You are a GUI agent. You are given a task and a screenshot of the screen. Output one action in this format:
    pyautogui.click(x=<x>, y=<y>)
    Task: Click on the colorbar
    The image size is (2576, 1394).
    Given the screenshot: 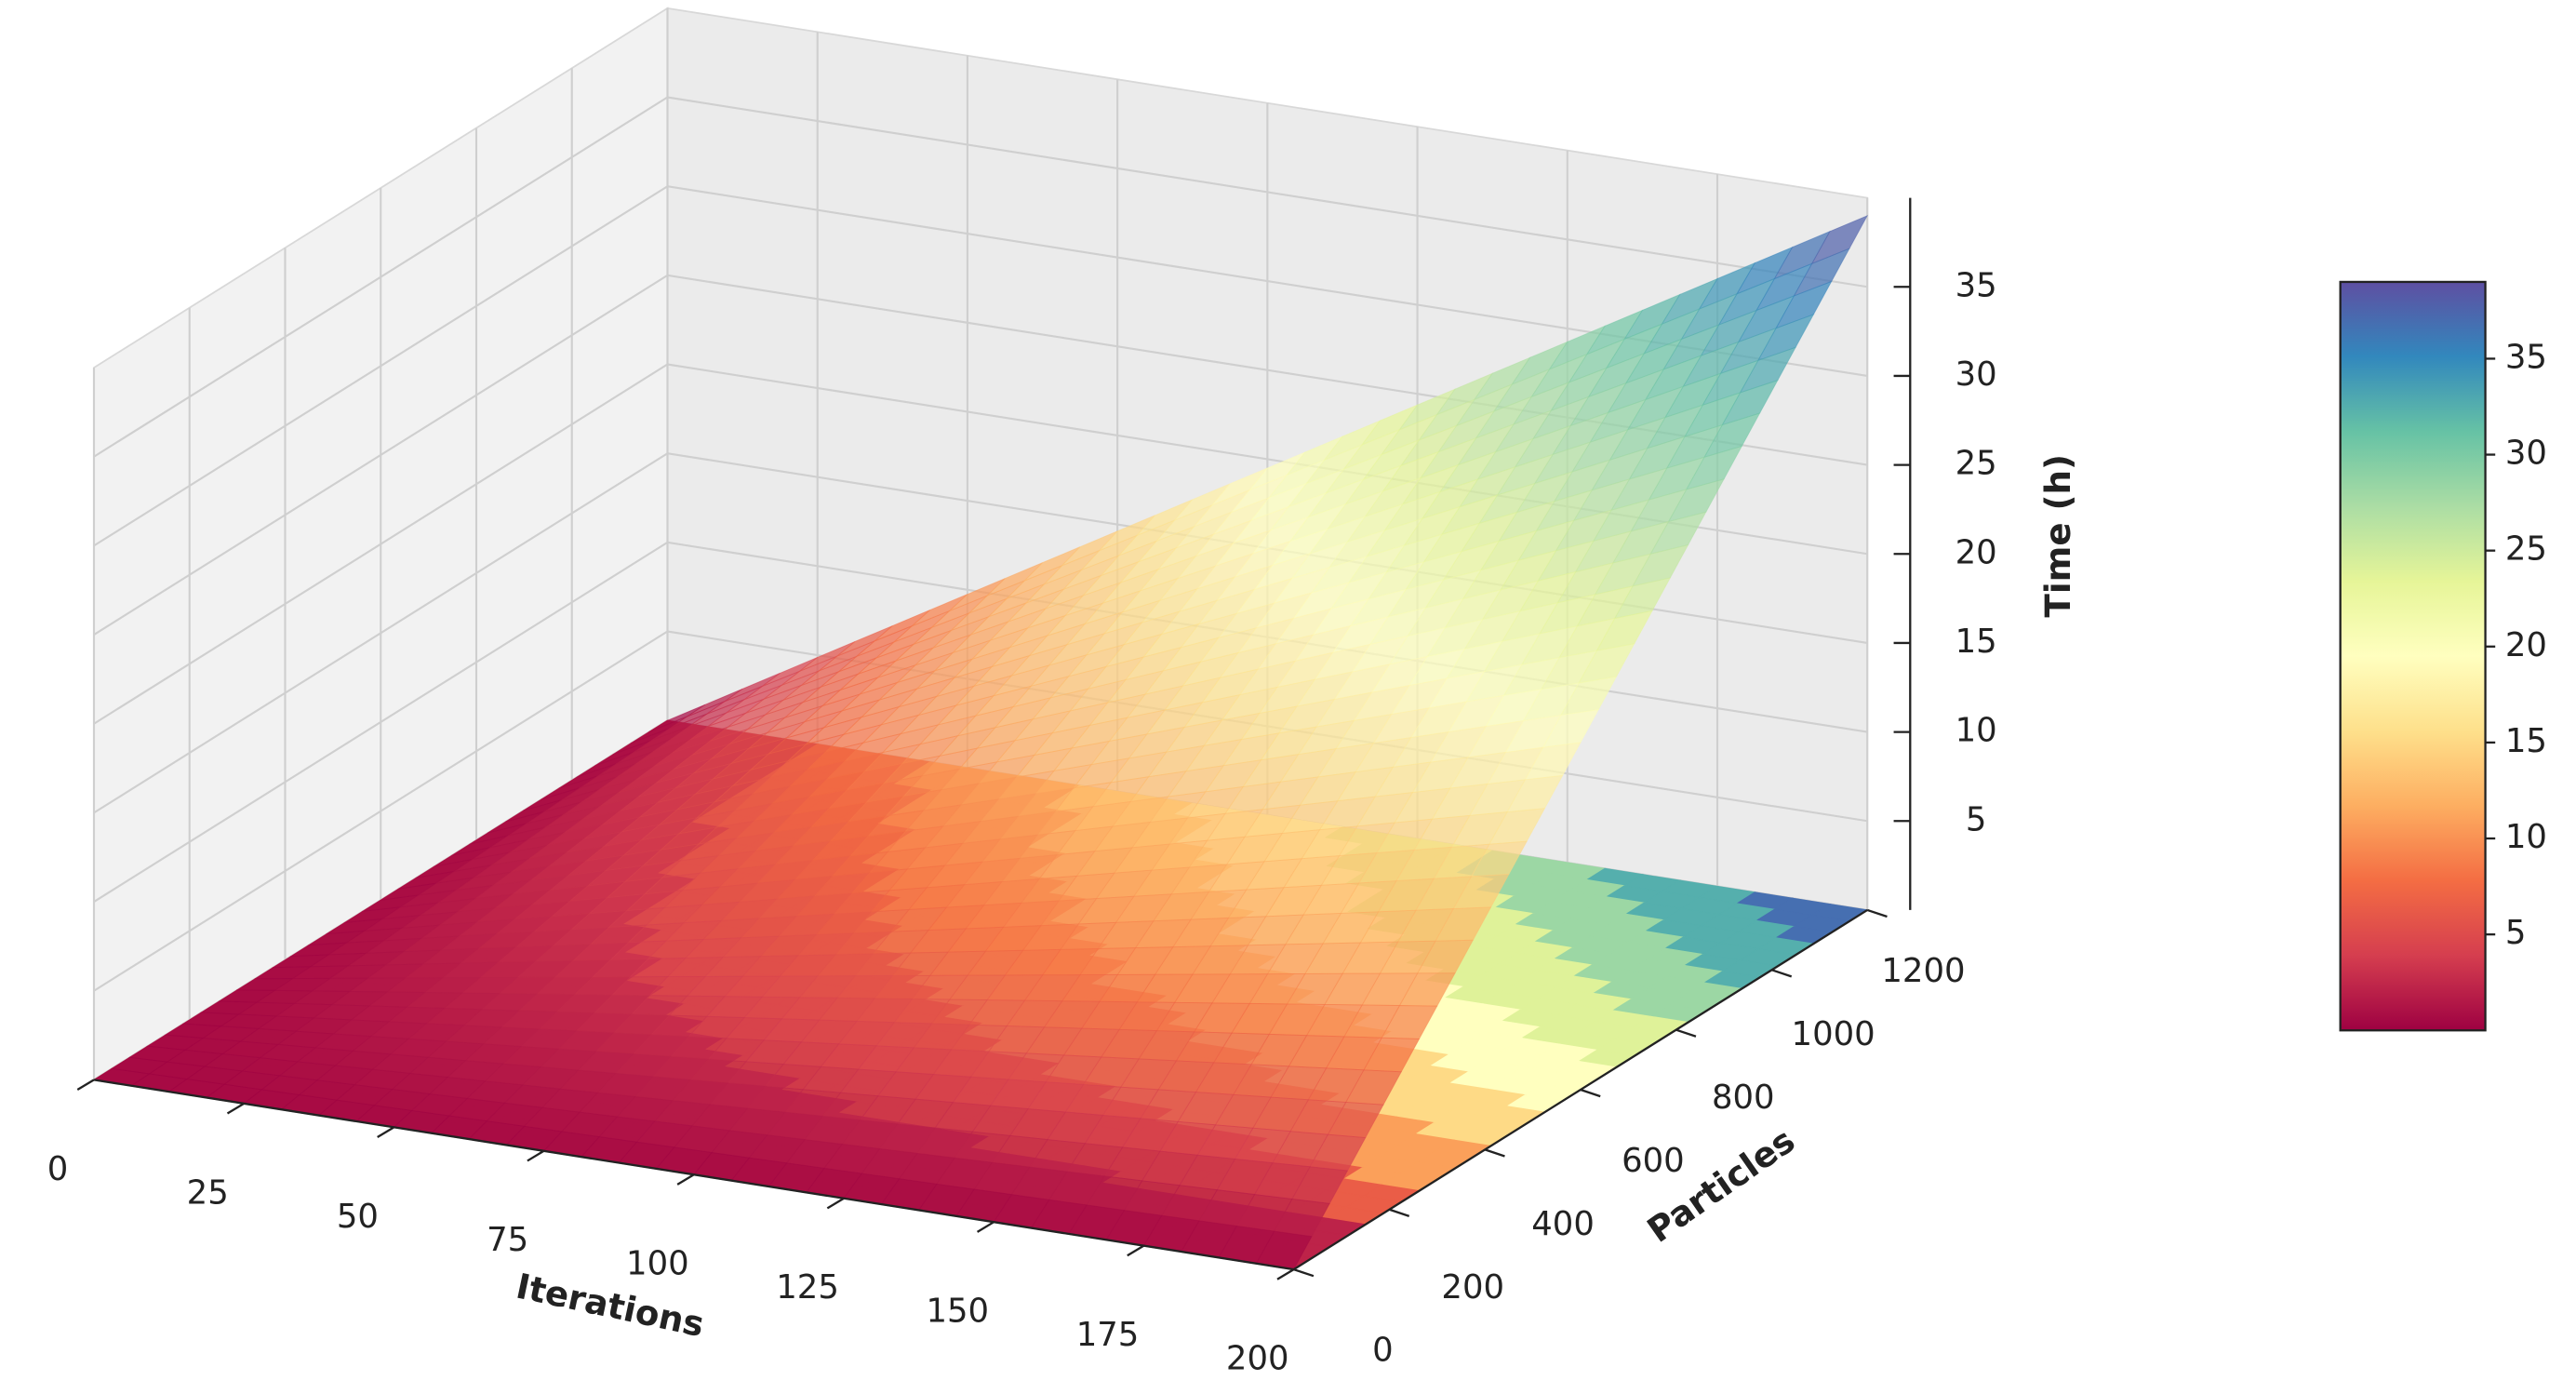 What is the action you would take?
    pyautogui.click(x=2413, y=656)
    